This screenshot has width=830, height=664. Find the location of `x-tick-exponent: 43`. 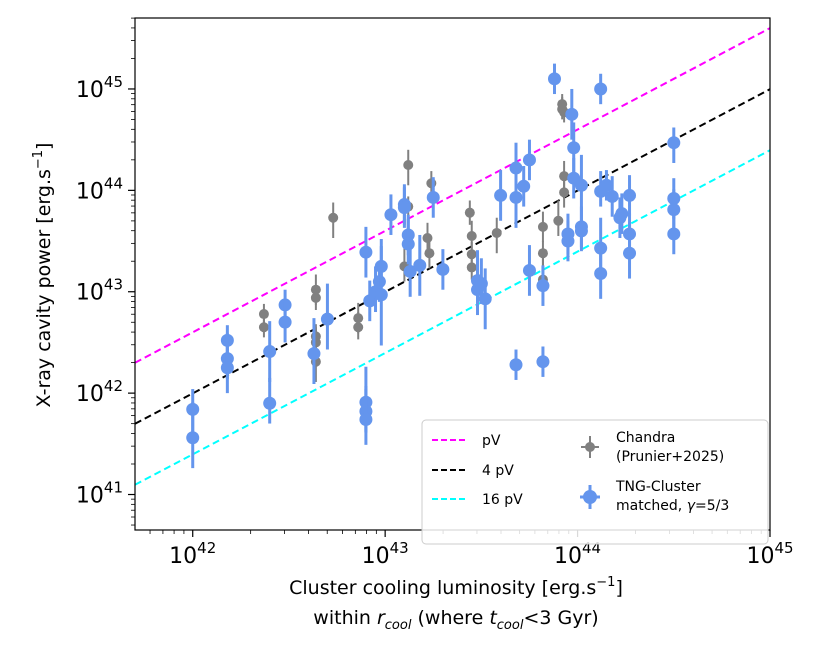

x-tick-exponent: 43 is located at coordinates (399, 548).